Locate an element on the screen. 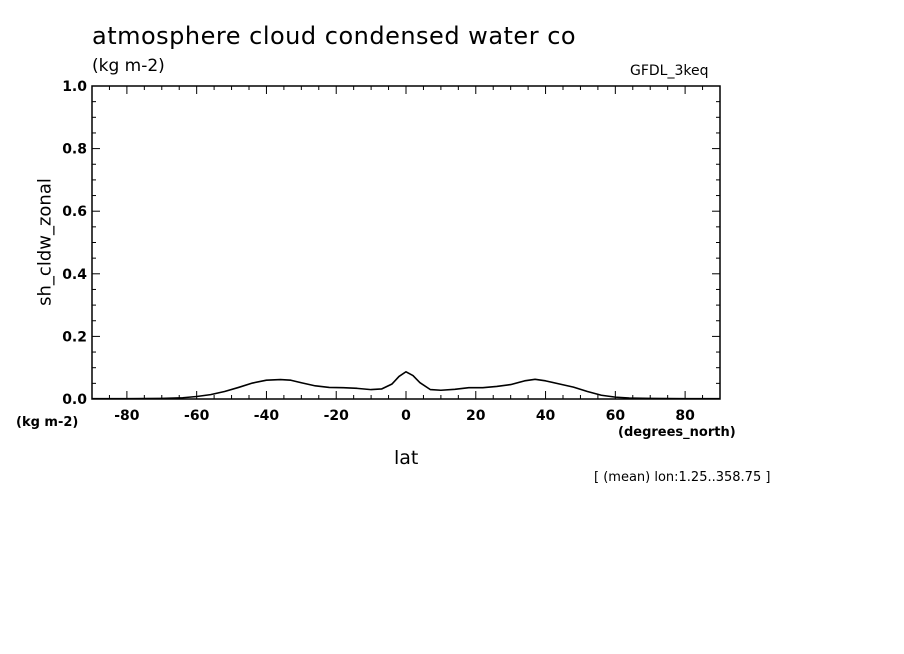  y-axis-units: (kg m-2) is located at coordinates (47, 422).